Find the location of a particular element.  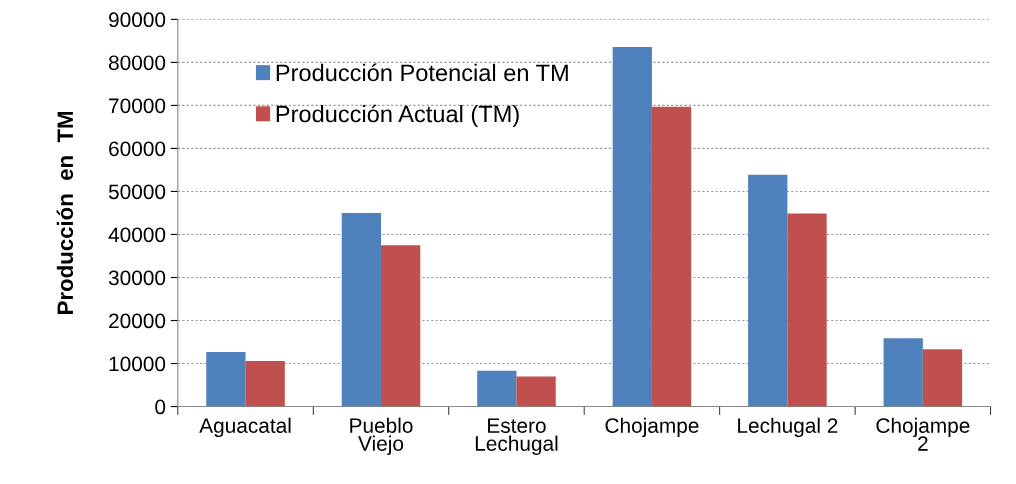

y-tick-label: 0 is located at coordinates (160, 407).